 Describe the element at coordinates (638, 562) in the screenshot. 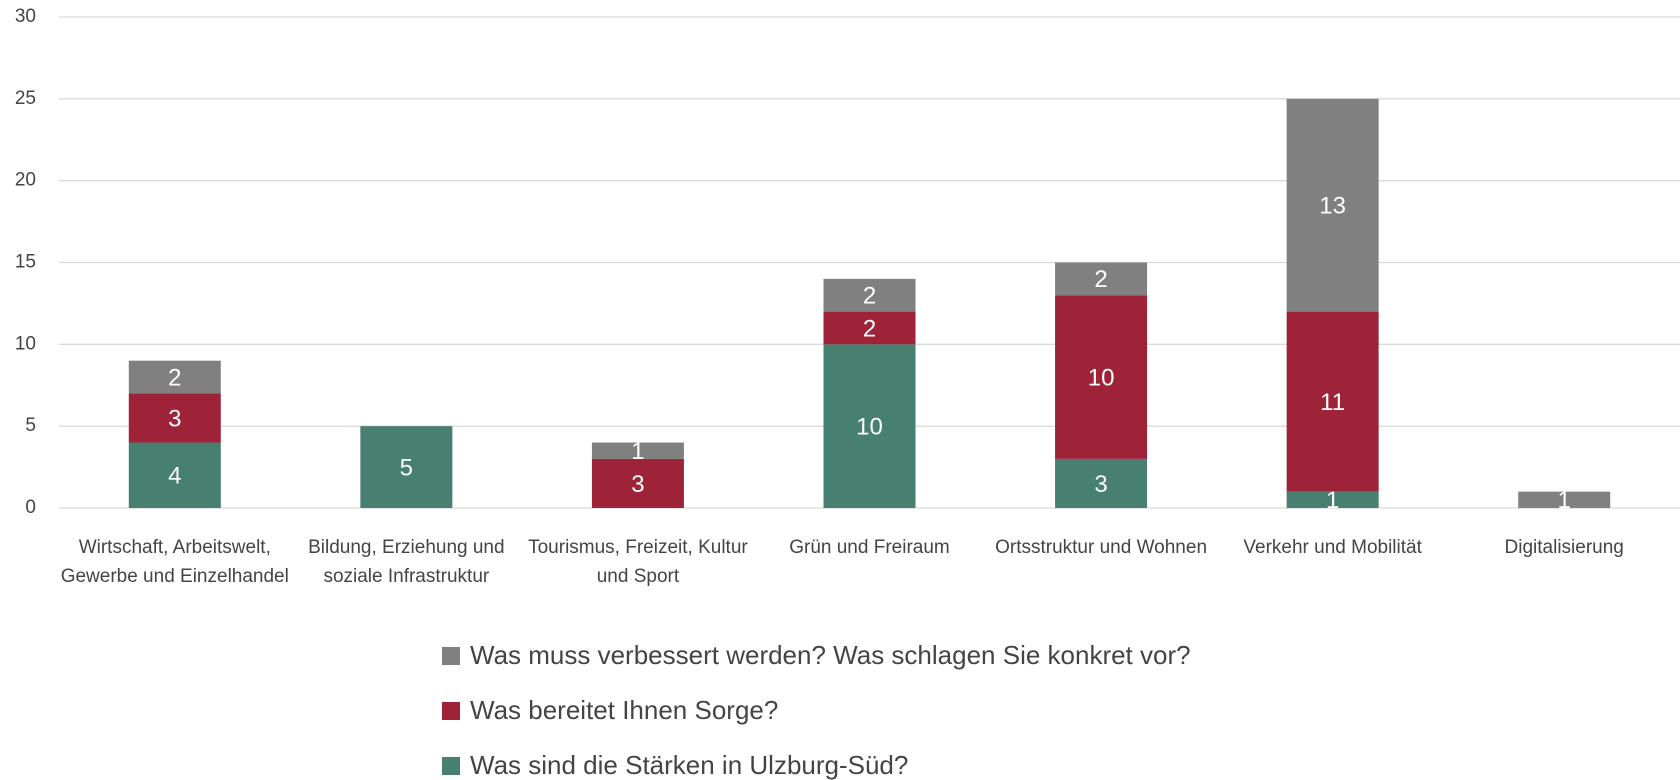

I see `x-tick-label: Tourismus, Freizeit, Kultur und Sport` at that location.